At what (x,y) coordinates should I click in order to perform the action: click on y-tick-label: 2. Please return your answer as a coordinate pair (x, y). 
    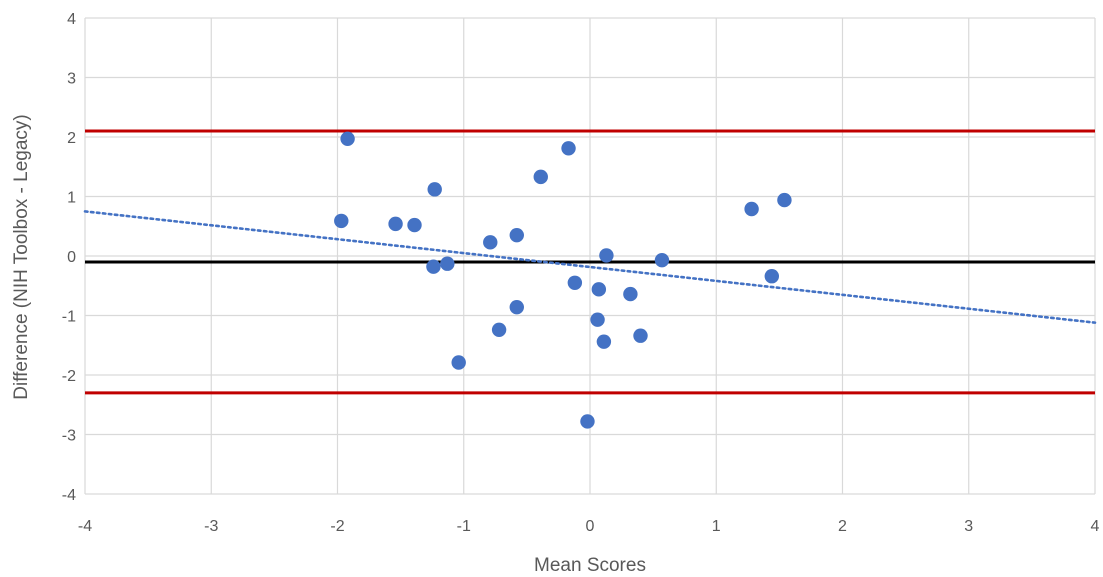
    Looking at the image, I should click on (71, 138).